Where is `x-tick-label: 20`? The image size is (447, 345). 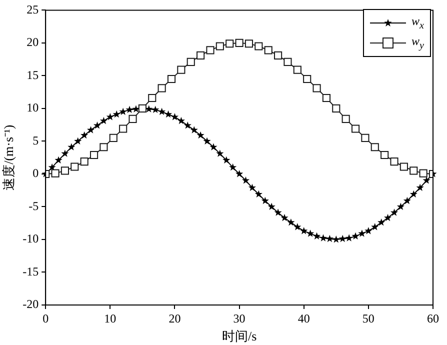
x-tick-label: 20 is located at coordinates (174, 318).